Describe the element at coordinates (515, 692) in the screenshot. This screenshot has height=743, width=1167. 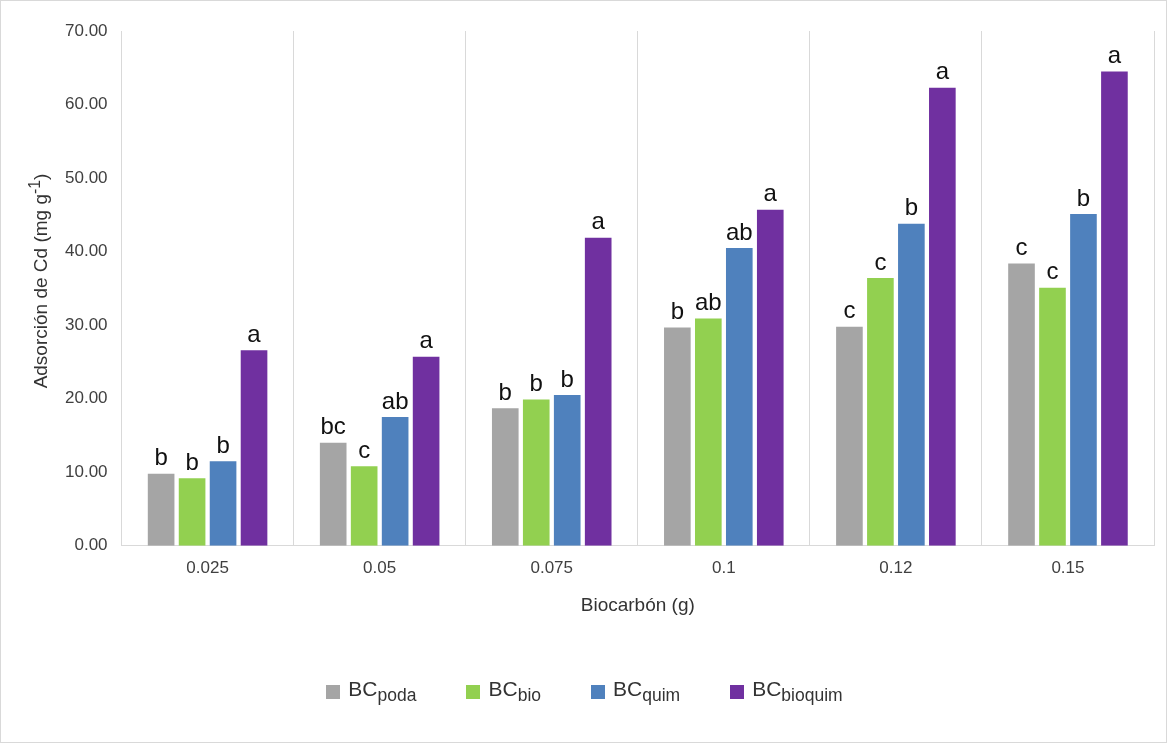
I see `legend-label: BC$_{bio}$` at that location.